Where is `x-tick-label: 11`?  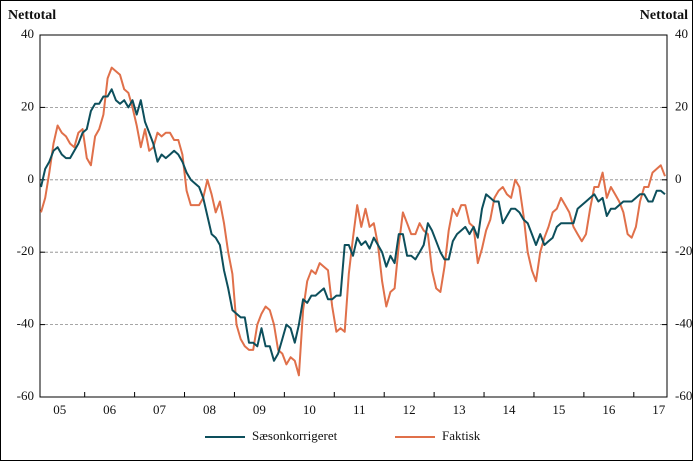
x-tick-label: 11 is located at coordinates (359, 409).